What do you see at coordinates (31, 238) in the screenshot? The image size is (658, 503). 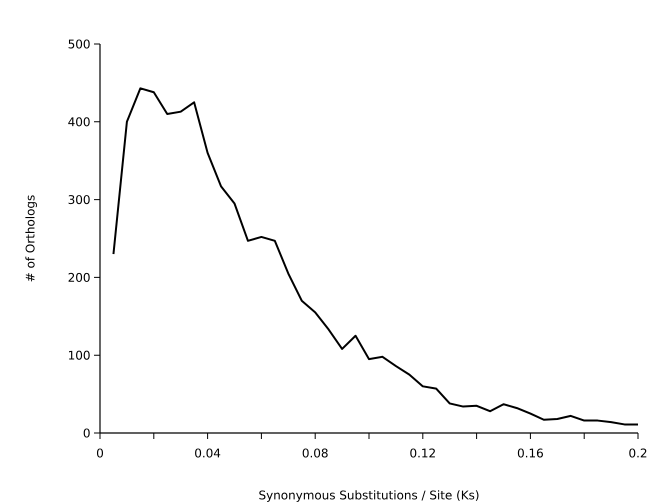 I see `y-axis-title: # of Orthologs` at bounding box center [31, 238].